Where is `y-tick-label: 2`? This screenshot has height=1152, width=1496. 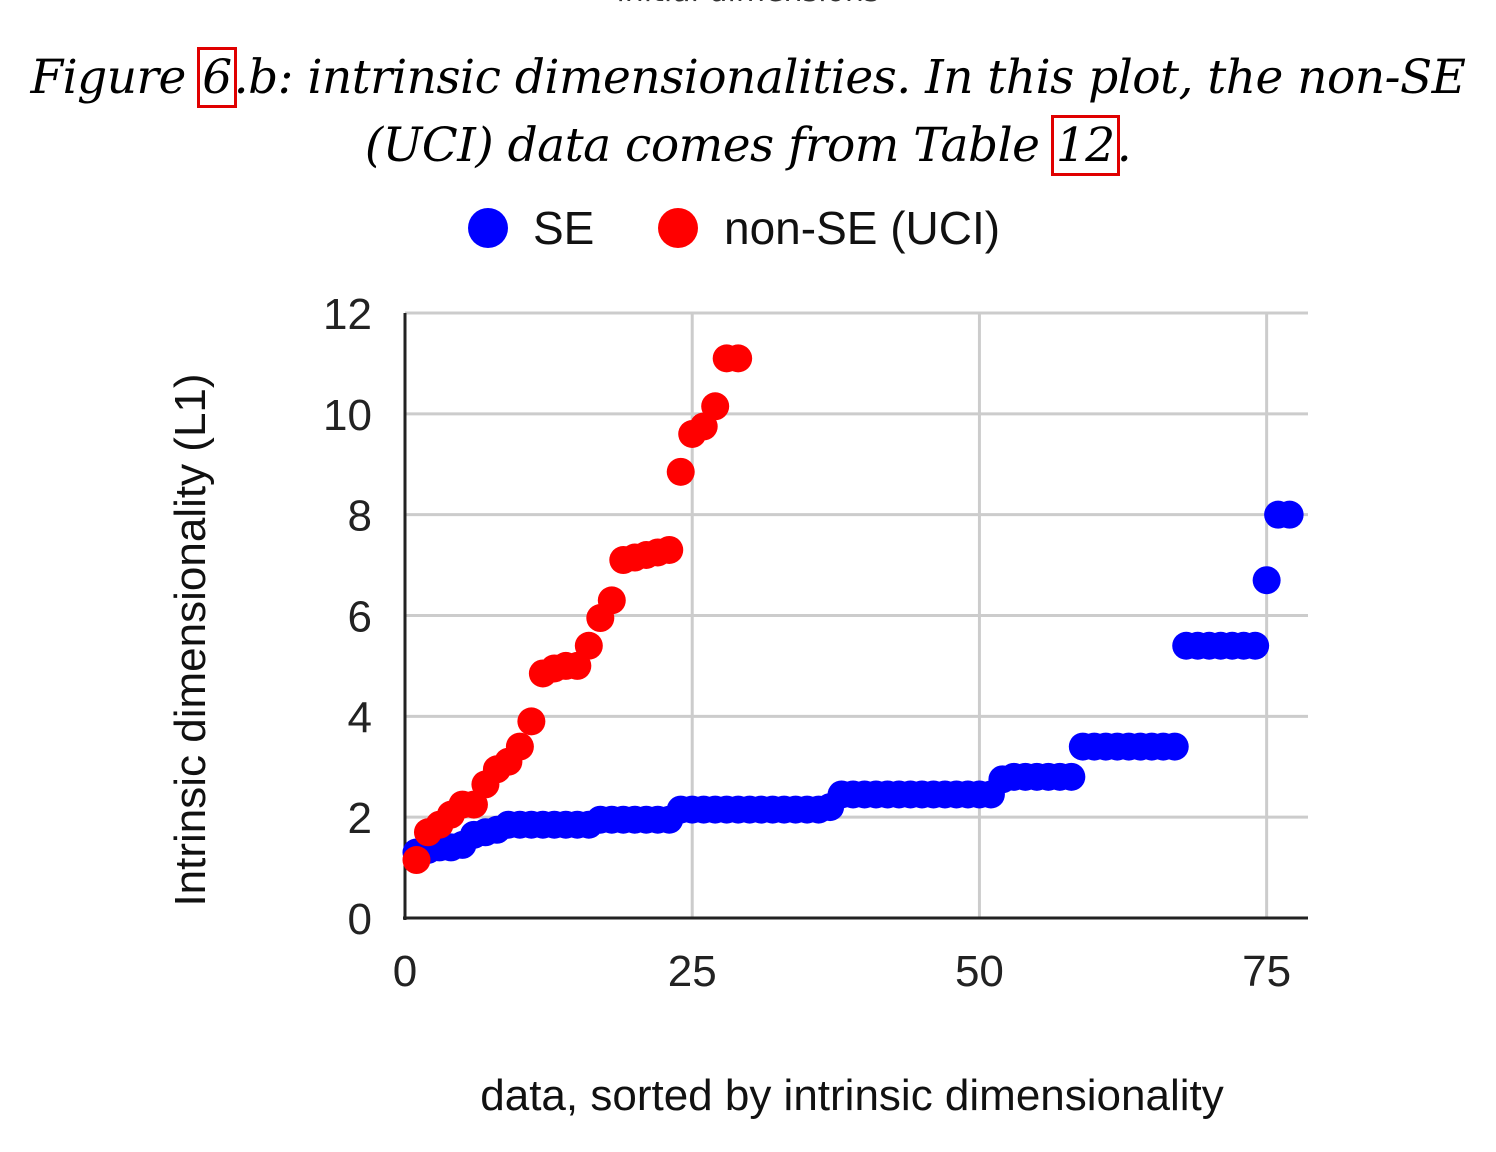 y-tick-label: 2 is located at coordinates (360, 818).